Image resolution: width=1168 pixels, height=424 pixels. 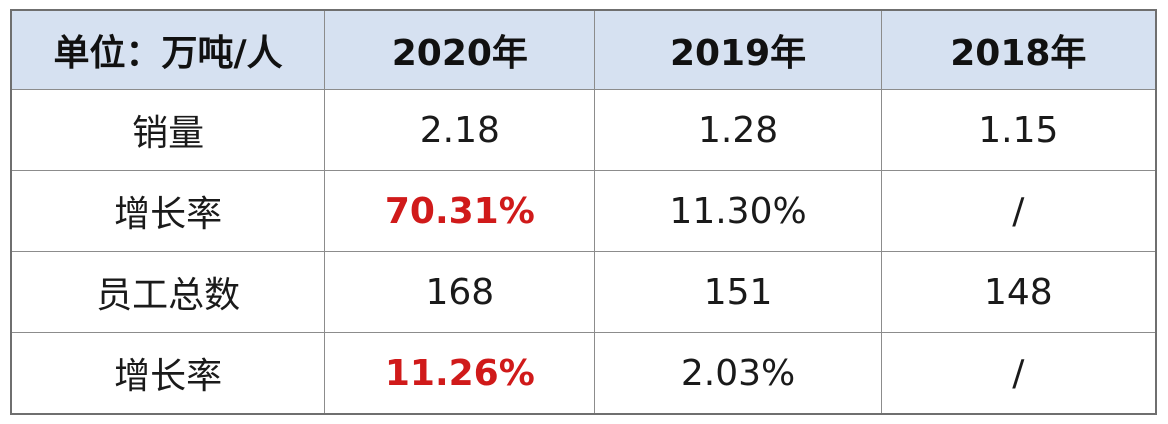 I want to click on cell-sales-2019: 1.28, so click(x=738, y=130).